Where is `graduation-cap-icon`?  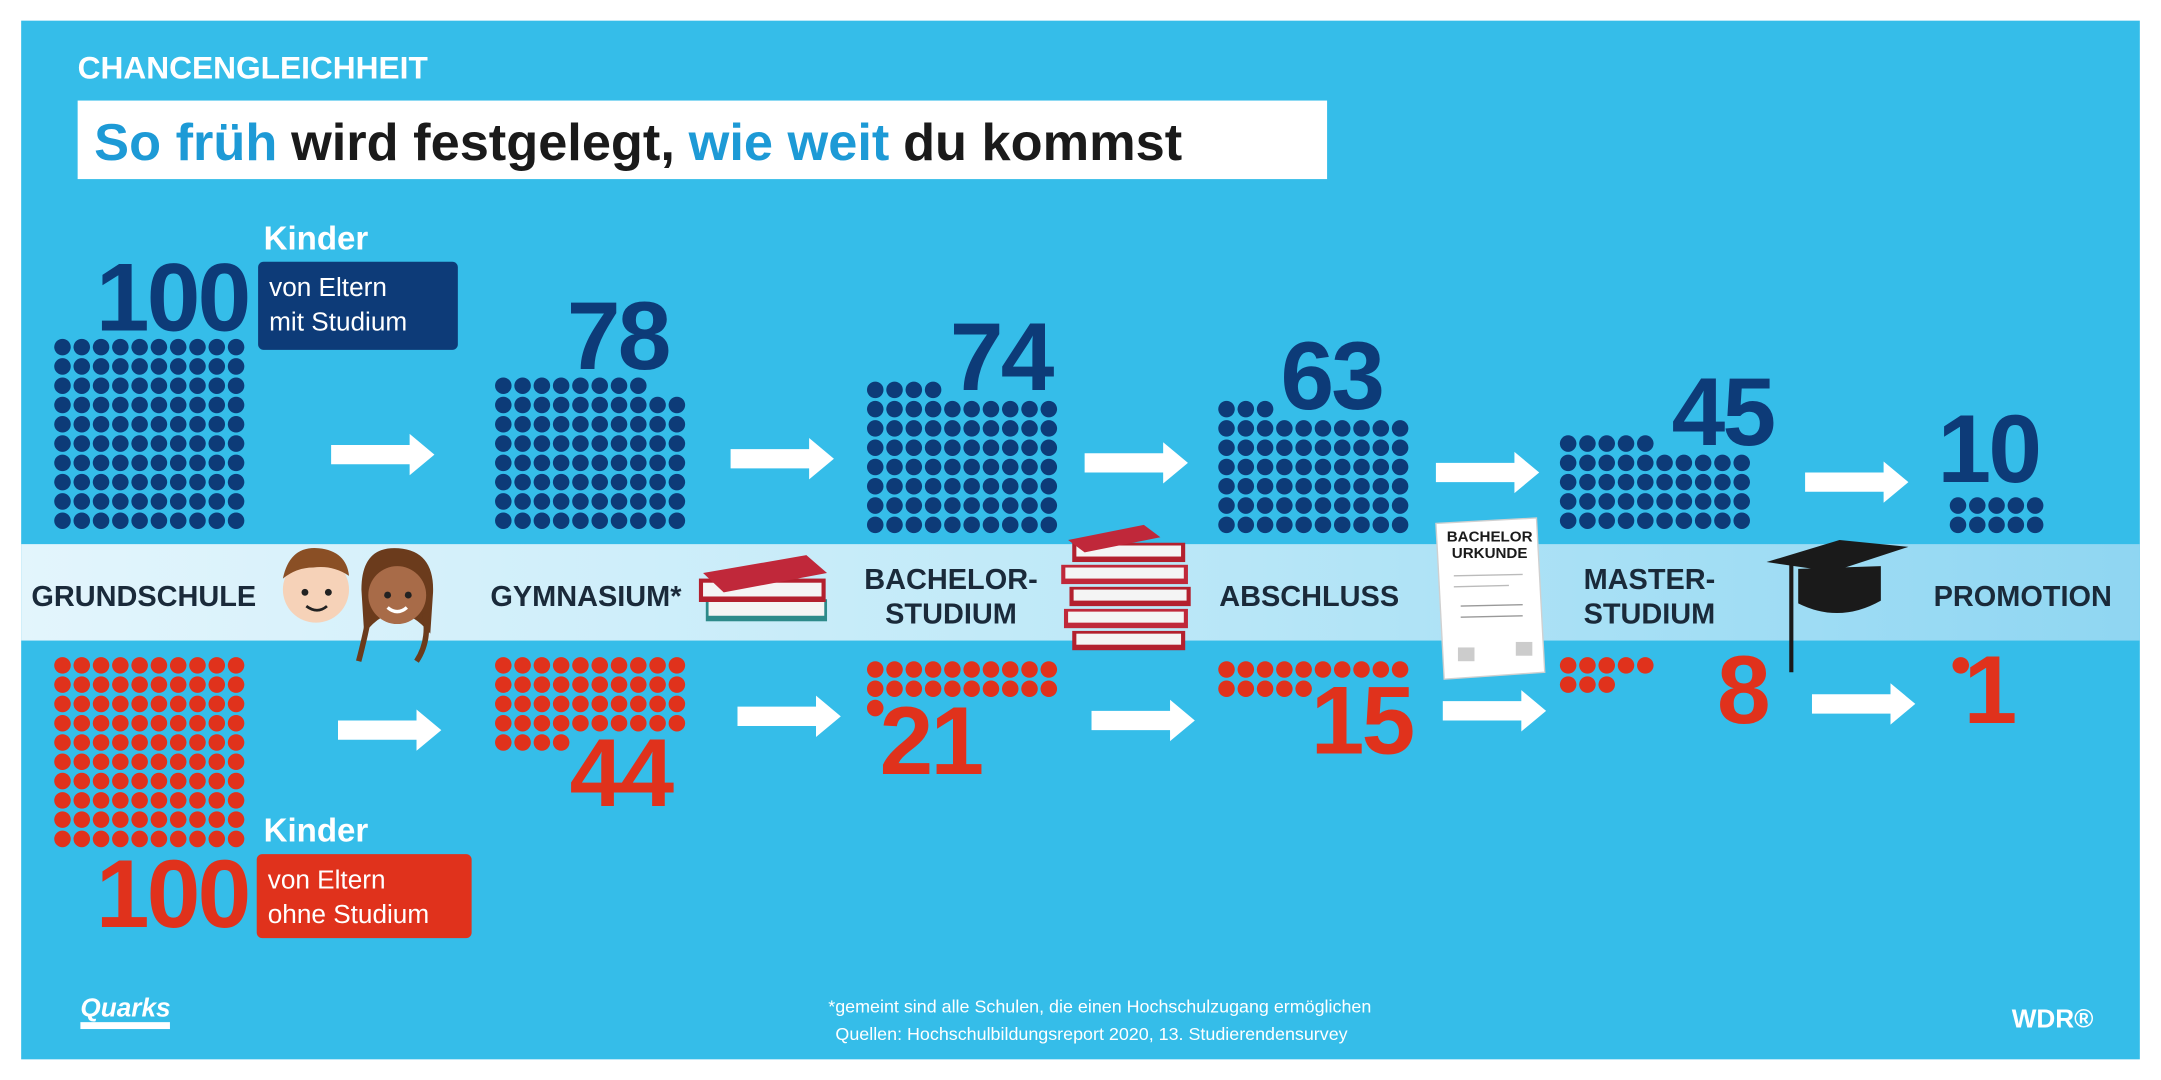 graduation-cap-icon is located at coordinates (1837, 606).